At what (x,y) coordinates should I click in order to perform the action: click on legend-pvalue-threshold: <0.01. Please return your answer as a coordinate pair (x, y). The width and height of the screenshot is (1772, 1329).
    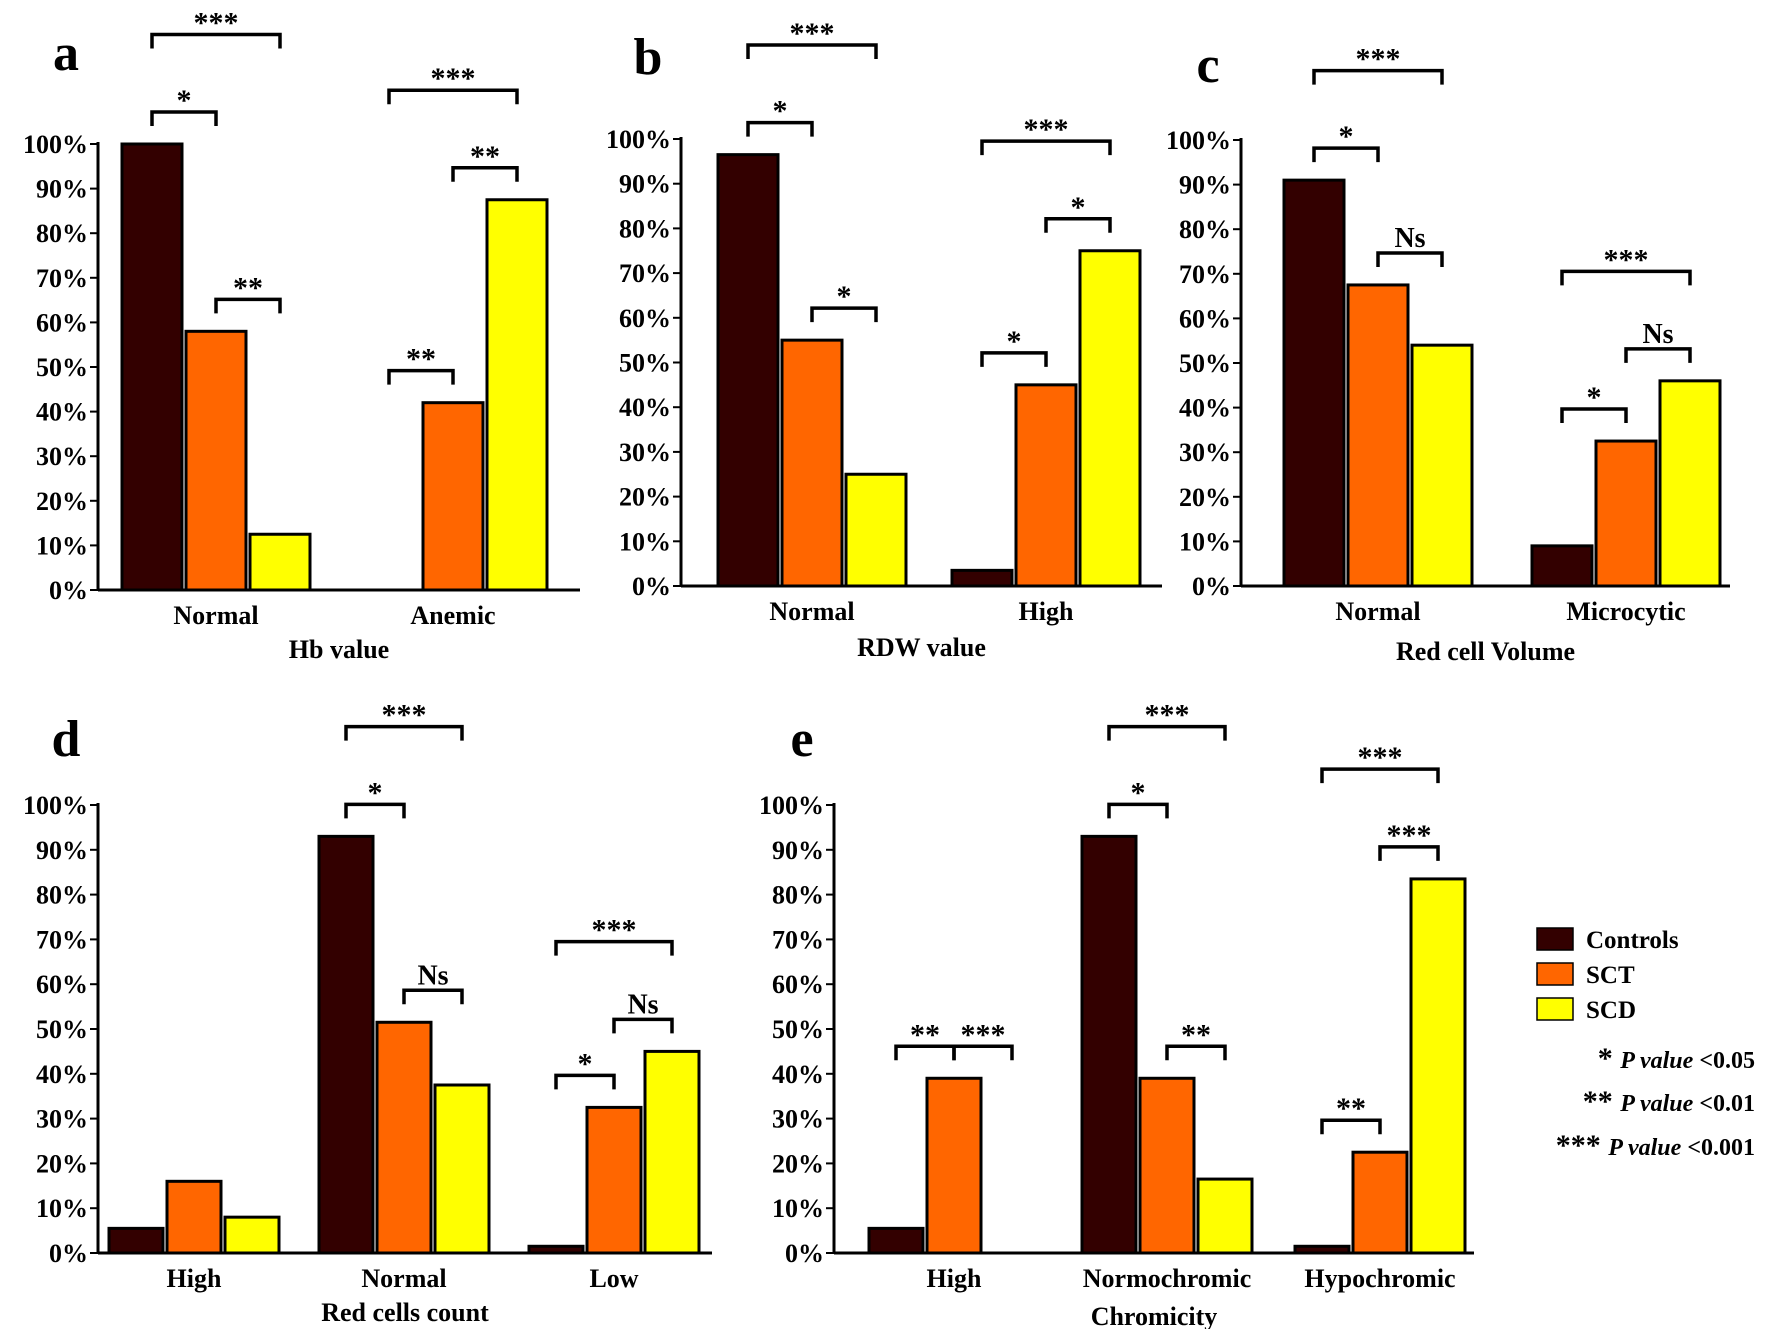
    Looking at the image, I should click on (1724, 1104).